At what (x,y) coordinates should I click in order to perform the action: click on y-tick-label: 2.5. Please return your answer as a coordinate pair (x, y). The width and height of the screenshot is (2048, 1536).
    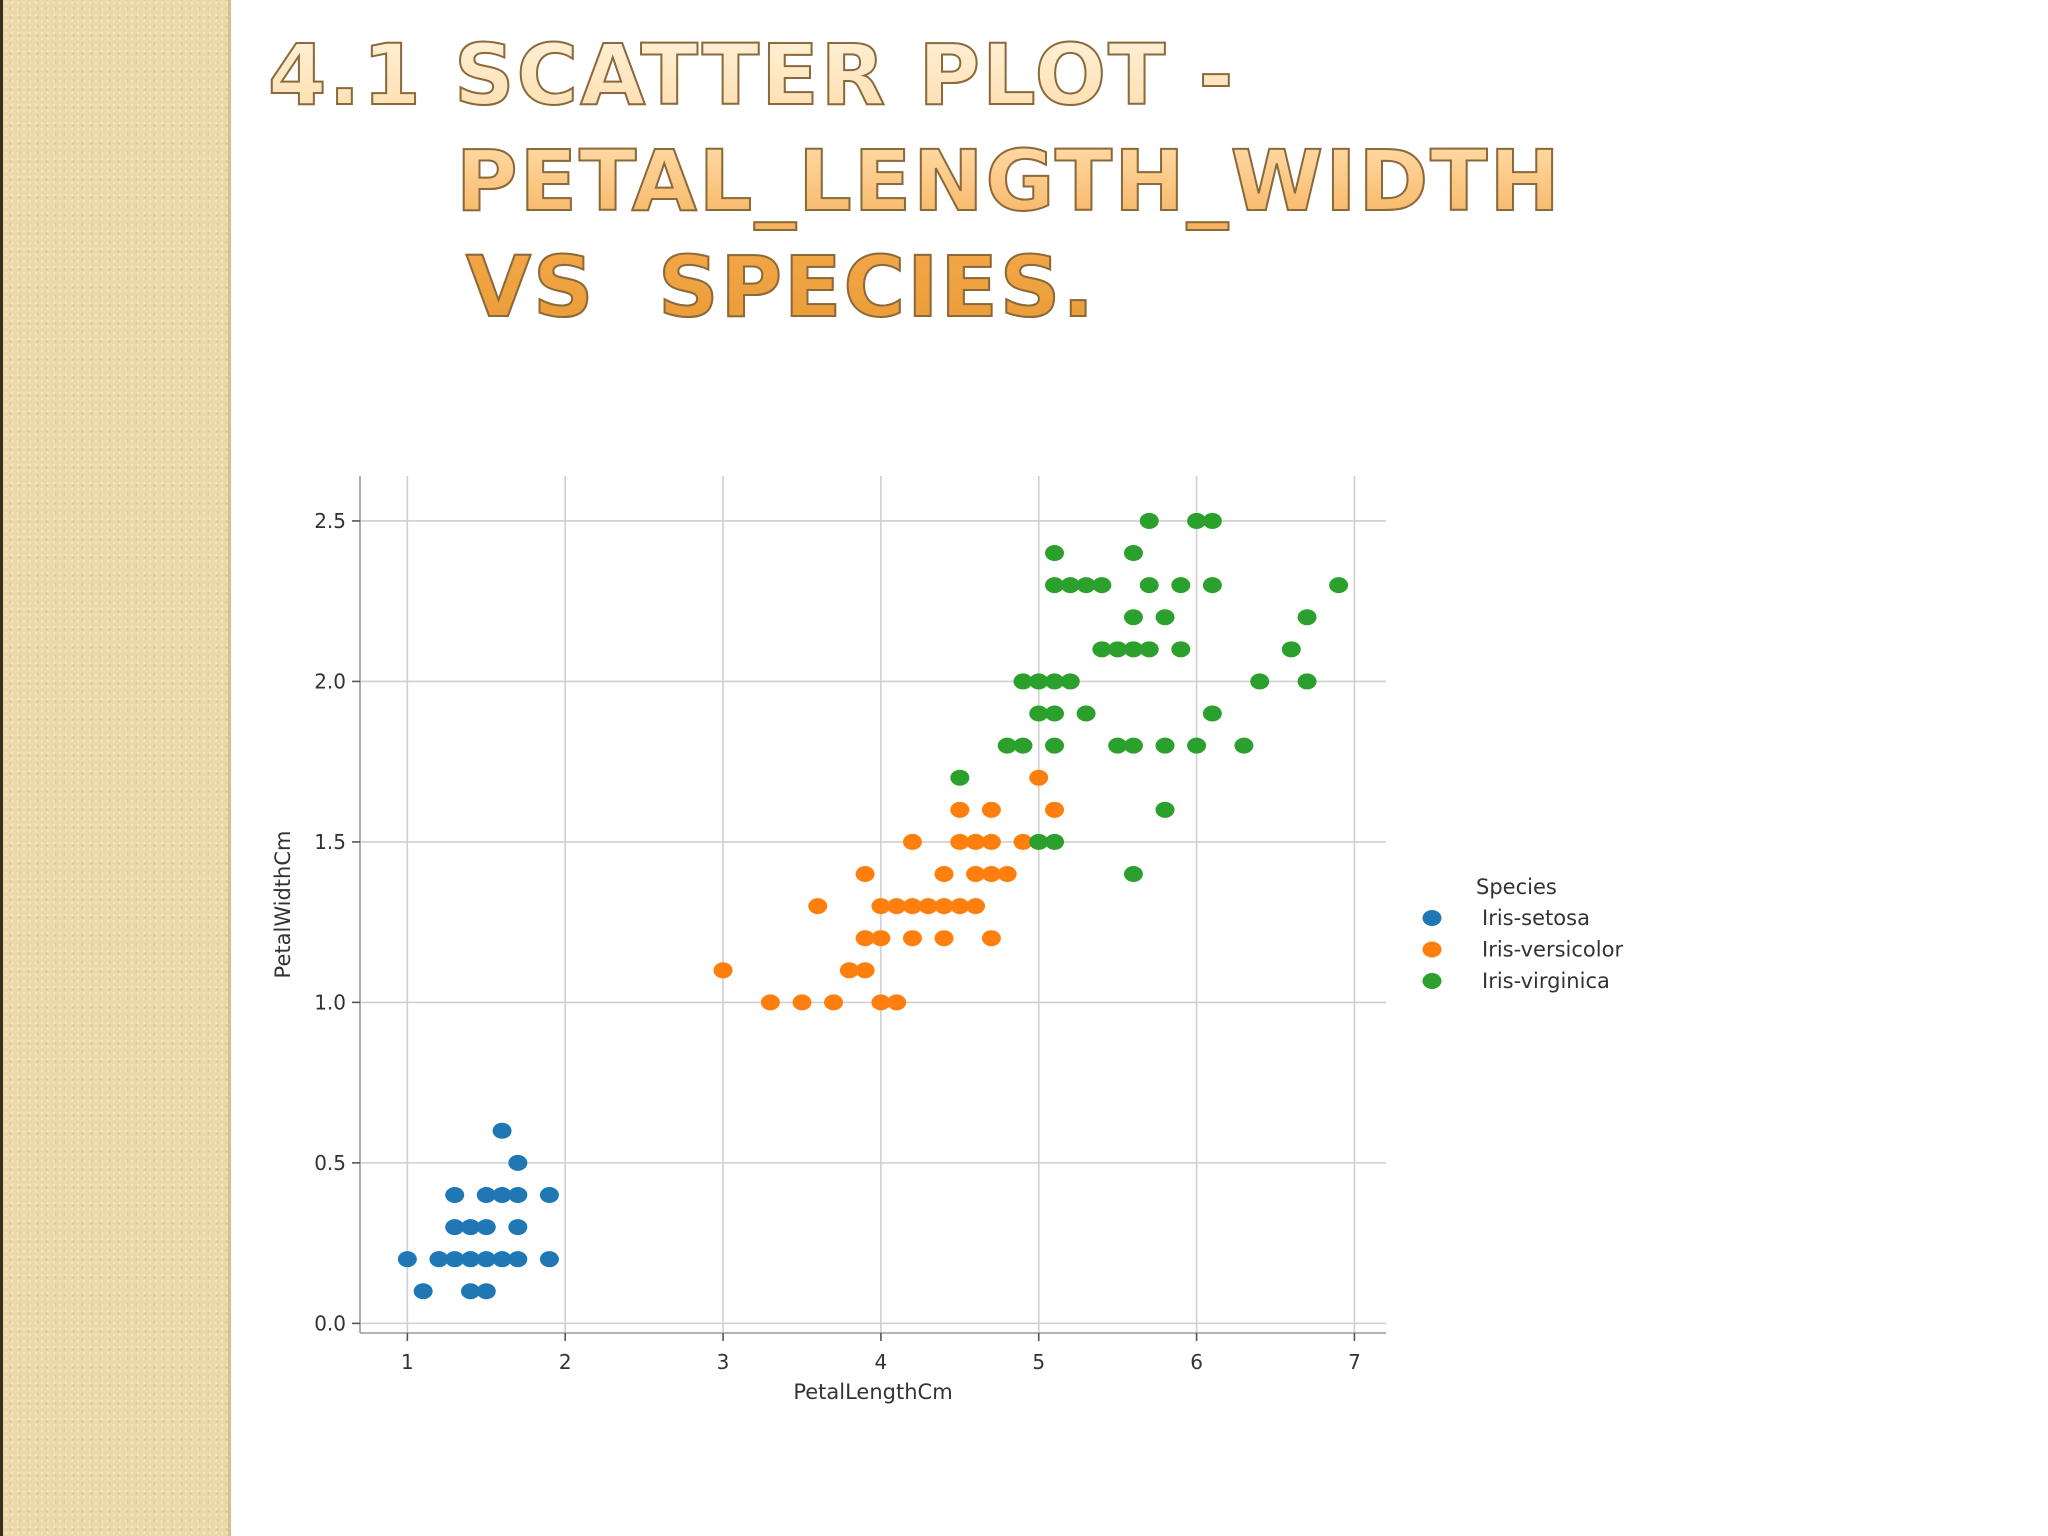
    Looking at the image, I should click on (330, 521).